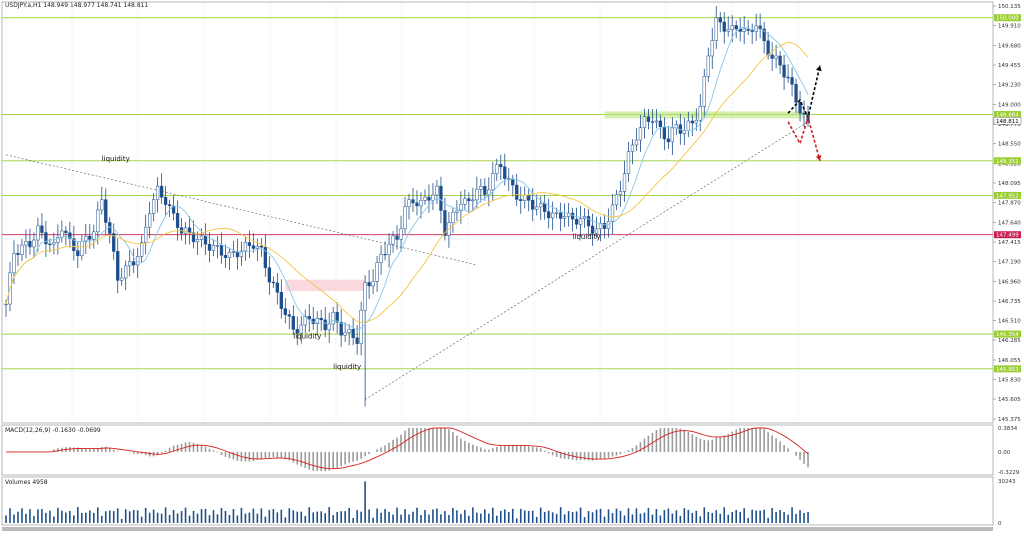 Image resolution: width=1024 pixels, height=537 pixels. What do you see at coordinates (818, 158) in the screenshot?
I see `projection-down-arrow-head` at bounding box center [818, 158].